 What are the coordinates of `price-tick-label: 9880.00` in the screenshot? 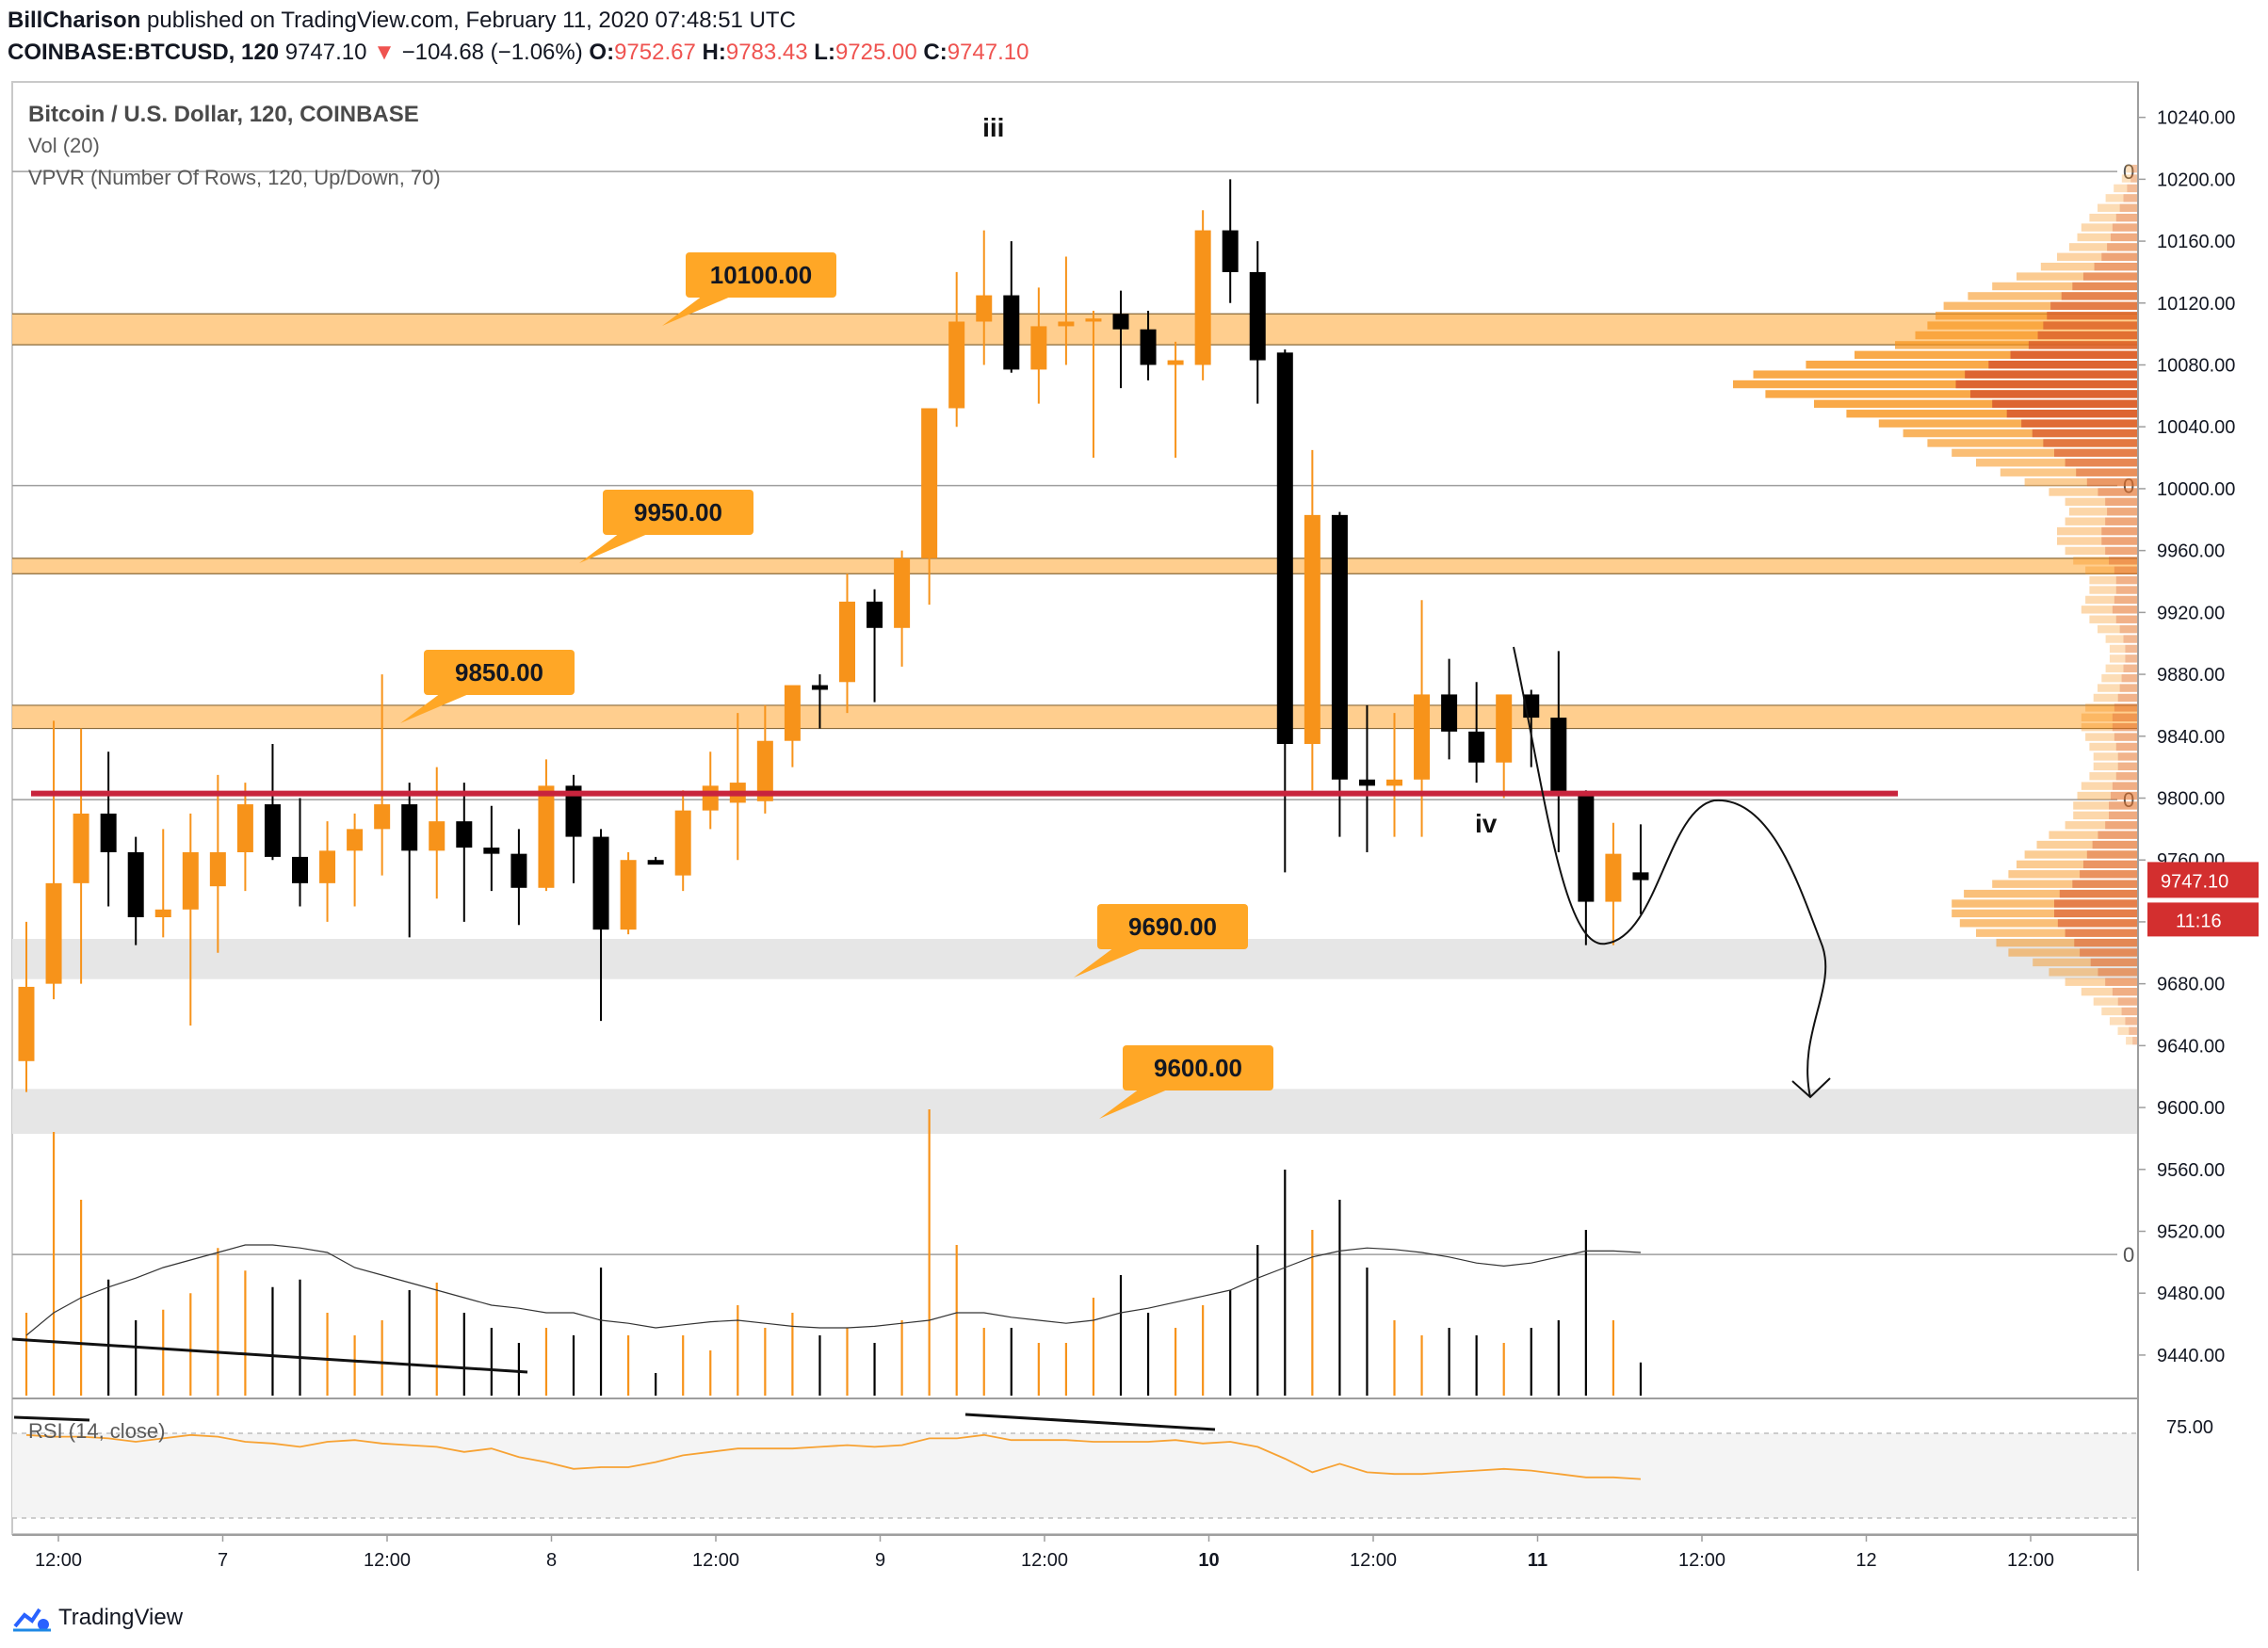 It's located at (2191, 675).